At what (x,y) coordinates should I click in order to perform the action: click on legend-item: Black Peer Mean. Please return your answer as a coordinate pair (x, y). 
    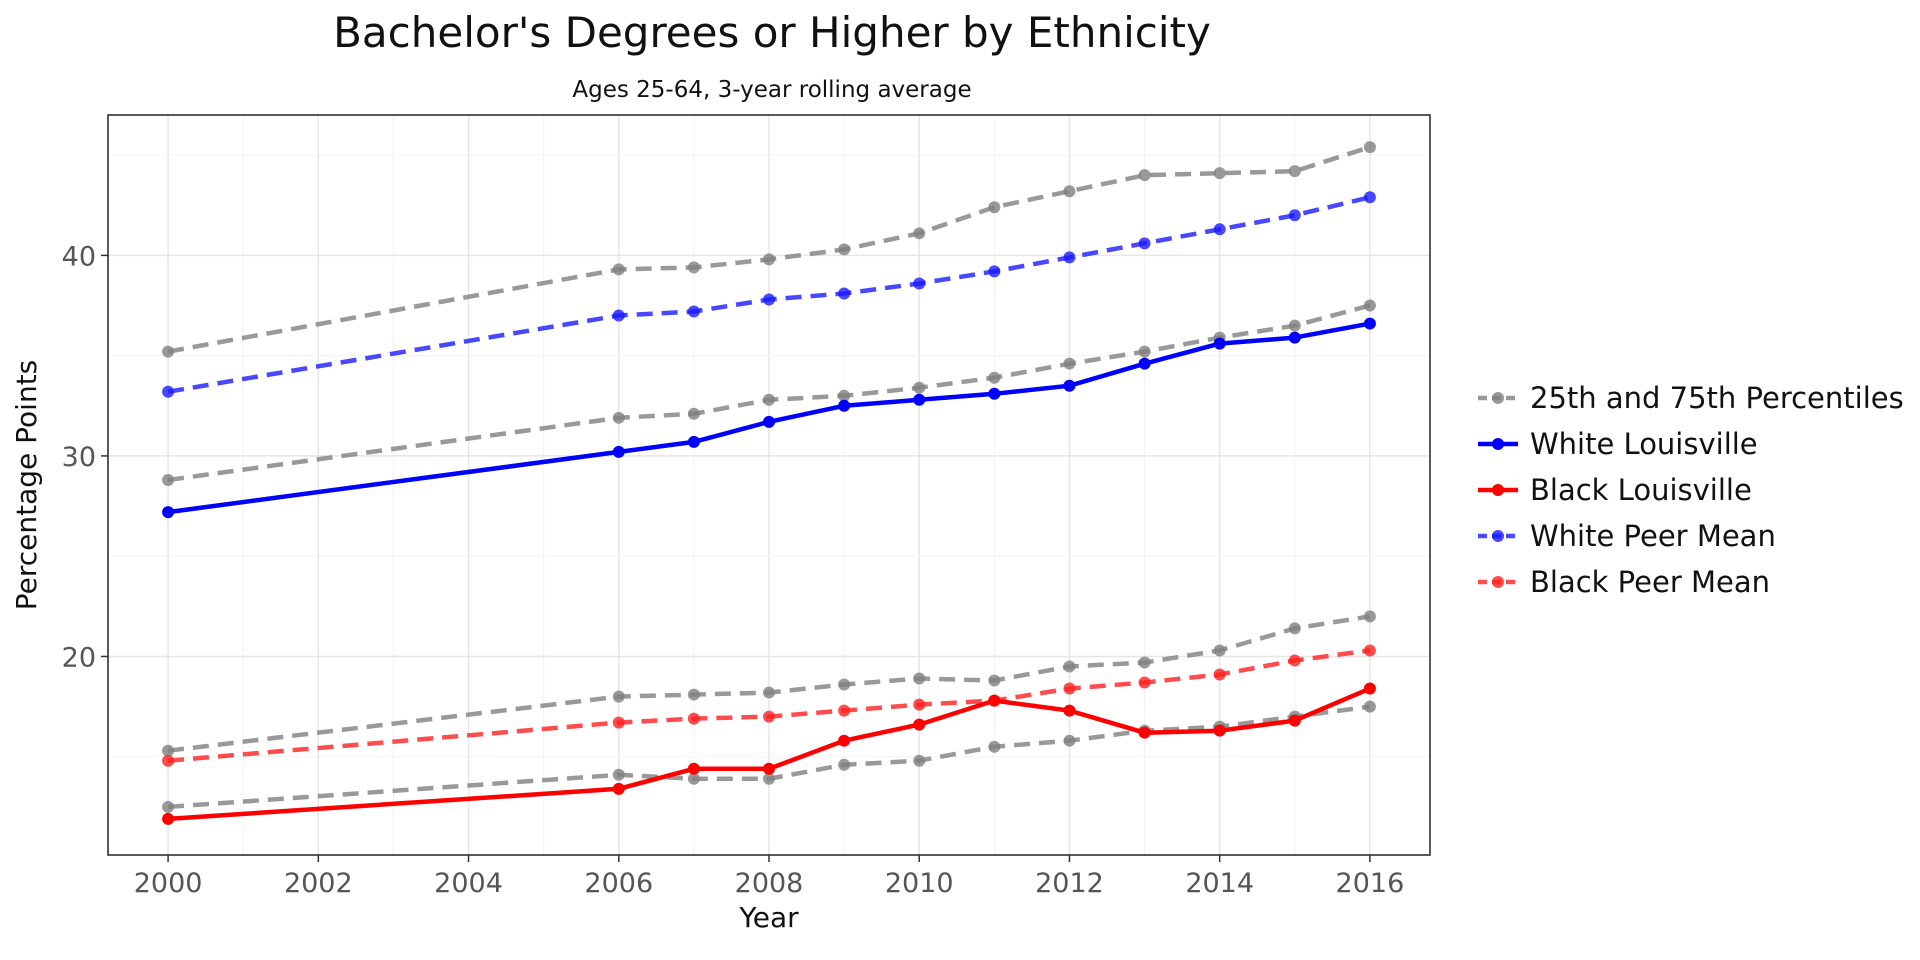
    Looking at the image, I should click on (1624, 582).